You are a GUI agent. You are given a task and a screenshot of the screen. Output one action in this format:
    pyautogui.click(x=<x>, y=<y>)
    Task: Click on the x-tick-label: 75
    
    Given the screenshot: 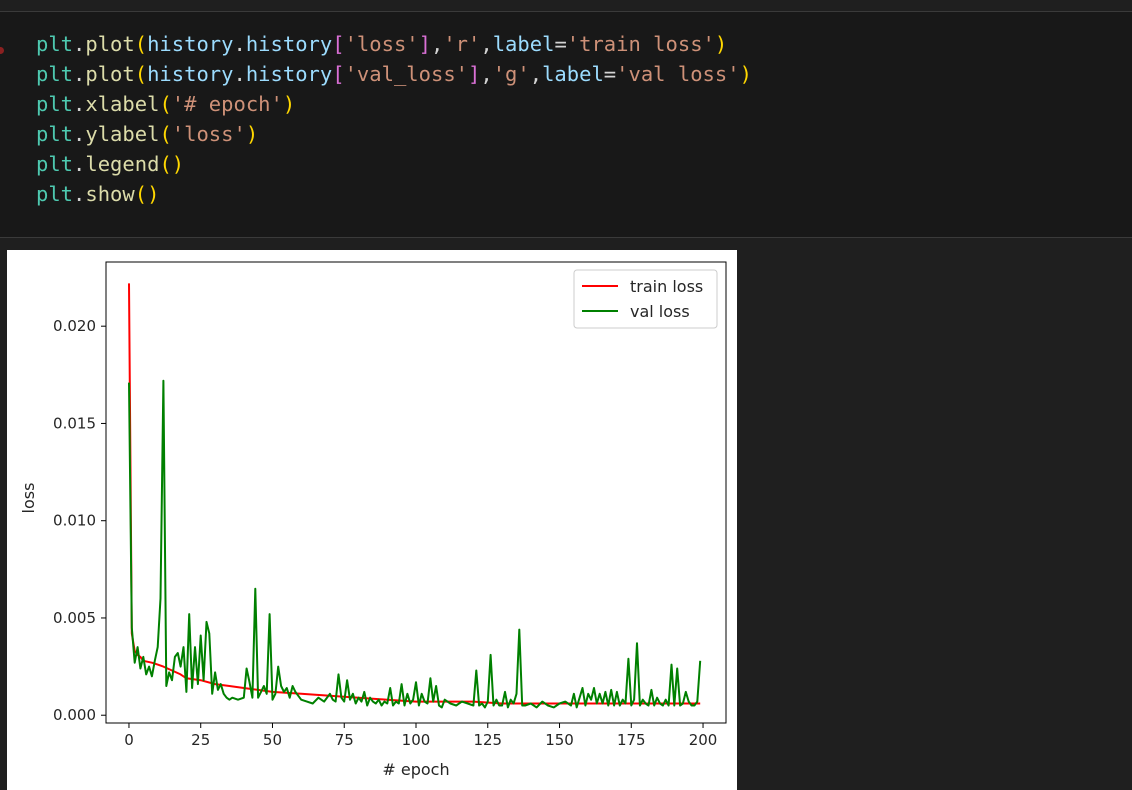 What is the action you would take?
    pyautogui.click(x=344, y=740)
    